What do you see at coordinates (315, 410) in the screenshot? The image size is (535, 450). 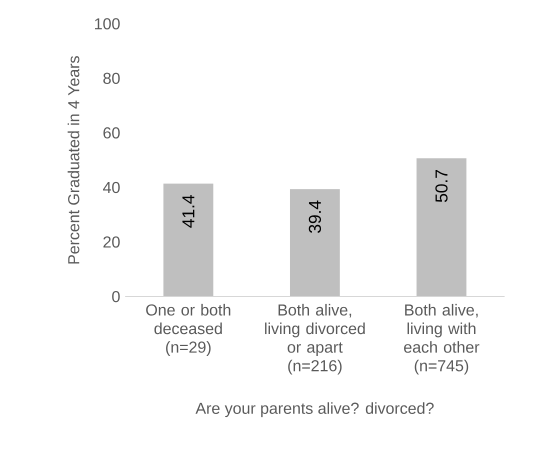 I see `x-axis-title: Are your parents alive? divorced?` at bounding box center [315, 410].